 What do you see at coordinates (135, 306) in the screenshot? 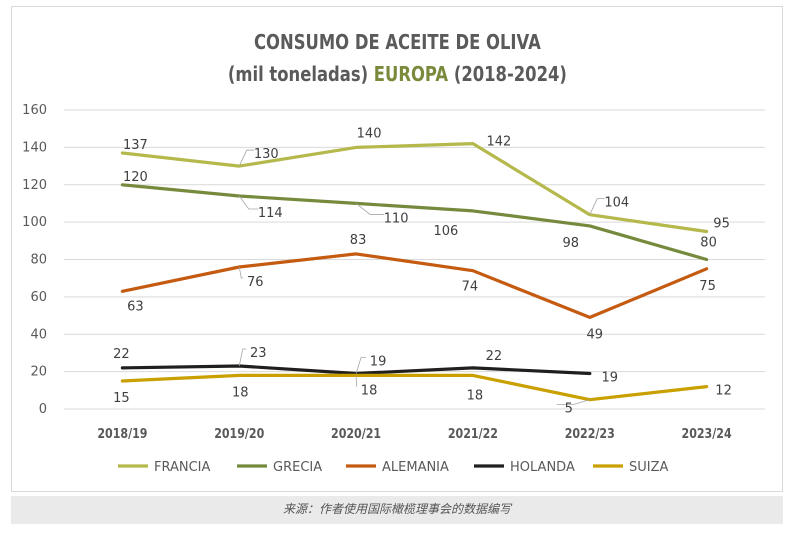
I see `data-label-alemania: 63` at bounding box center [135, 306].